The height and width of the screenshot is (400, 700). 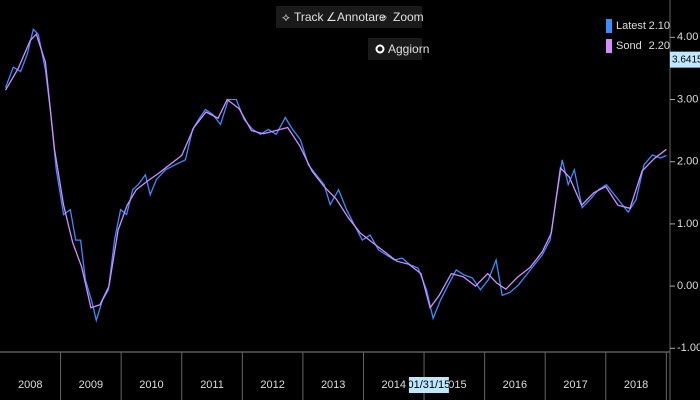 I want to click on cursor-y-box, so click(x=685, y=59).